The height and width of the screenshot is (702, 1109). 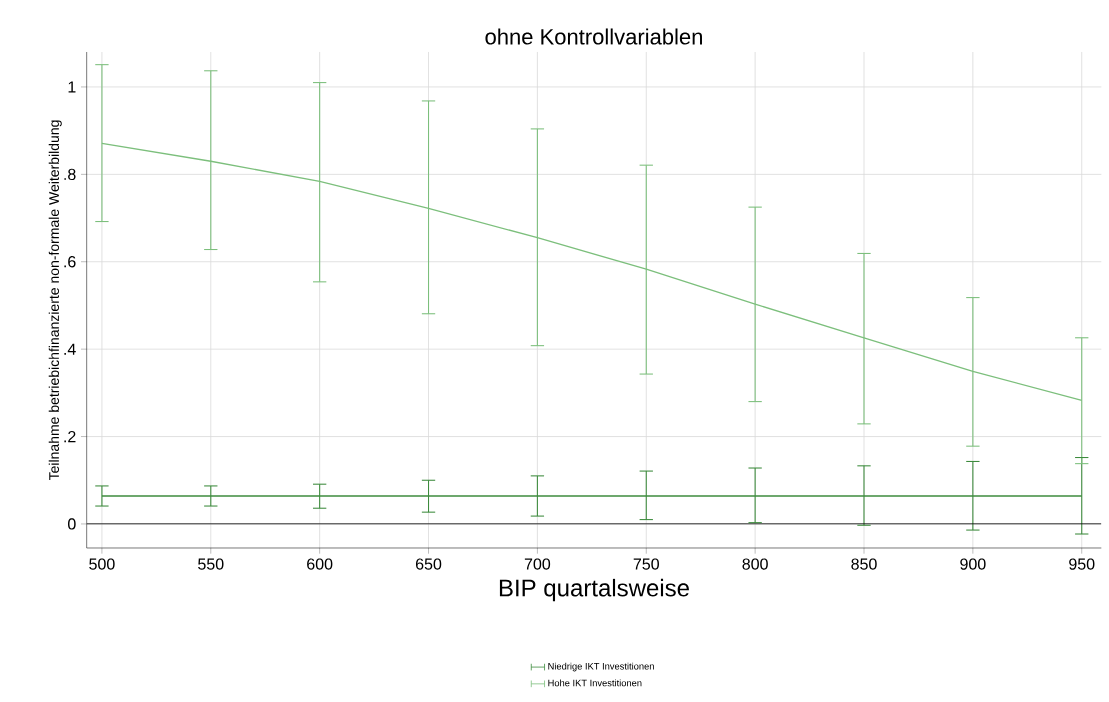 I want to click on y-tick-label: .4, so click(x=70, y=349).